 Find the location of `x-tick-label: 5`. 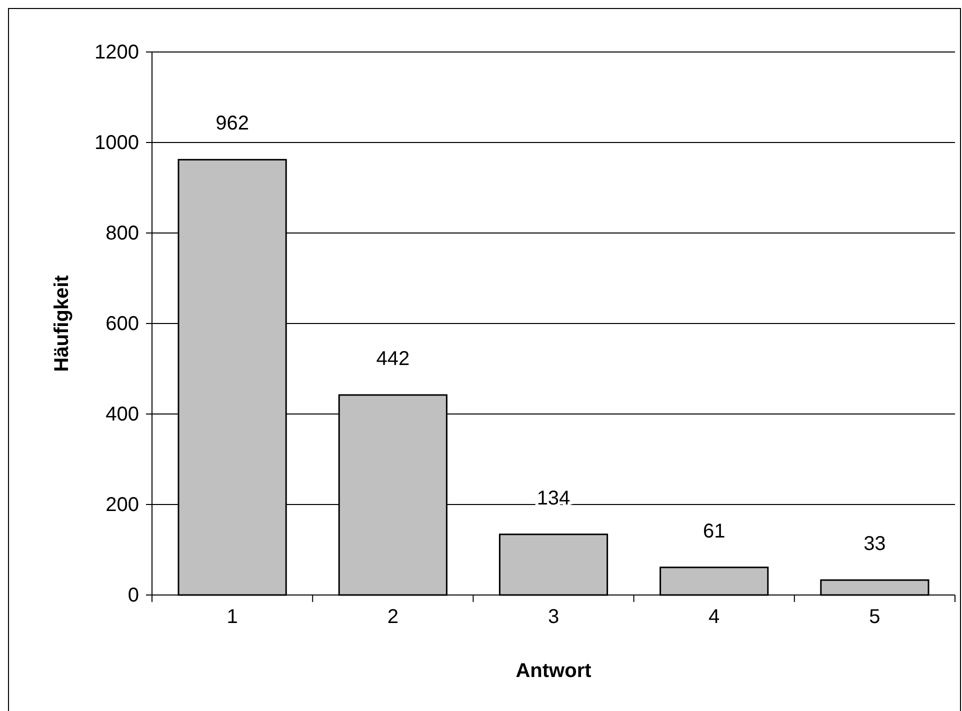

x-tick-label: 5 is located at coordinates (874, 617).